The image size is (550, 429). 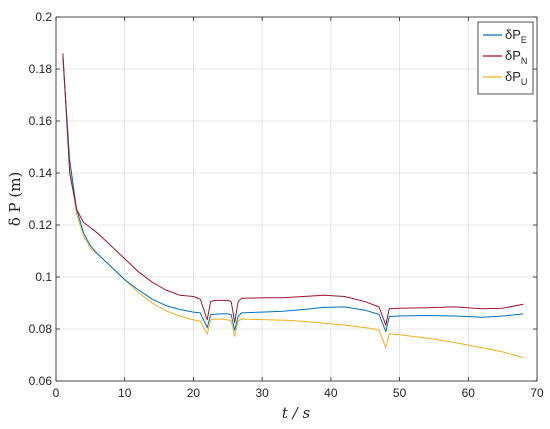 What do you see at coordinates (296, 413) in the screenshot?
I see `x-axis-label: t / s` at bounding box center [296, 413].